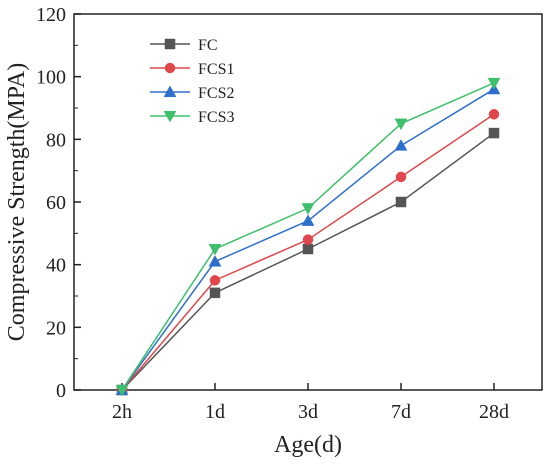 The image size is (550, 468). What do you see at coordinates (216, 69) in the screenshot?
I see `legend-label: FCS1` at bounding box center [216, 69].